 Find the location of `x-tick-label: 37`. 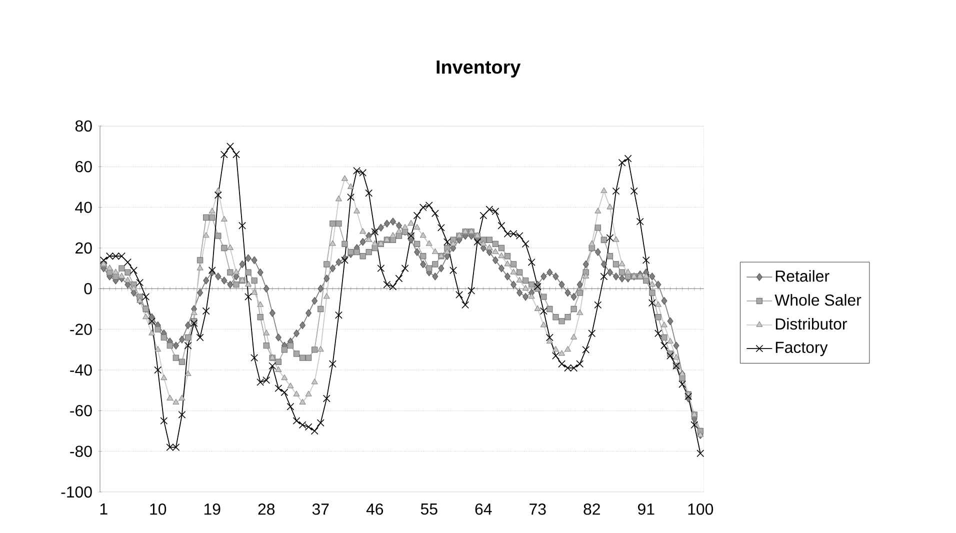

x-tick-label: 37 is located at coordinates (320, 509).